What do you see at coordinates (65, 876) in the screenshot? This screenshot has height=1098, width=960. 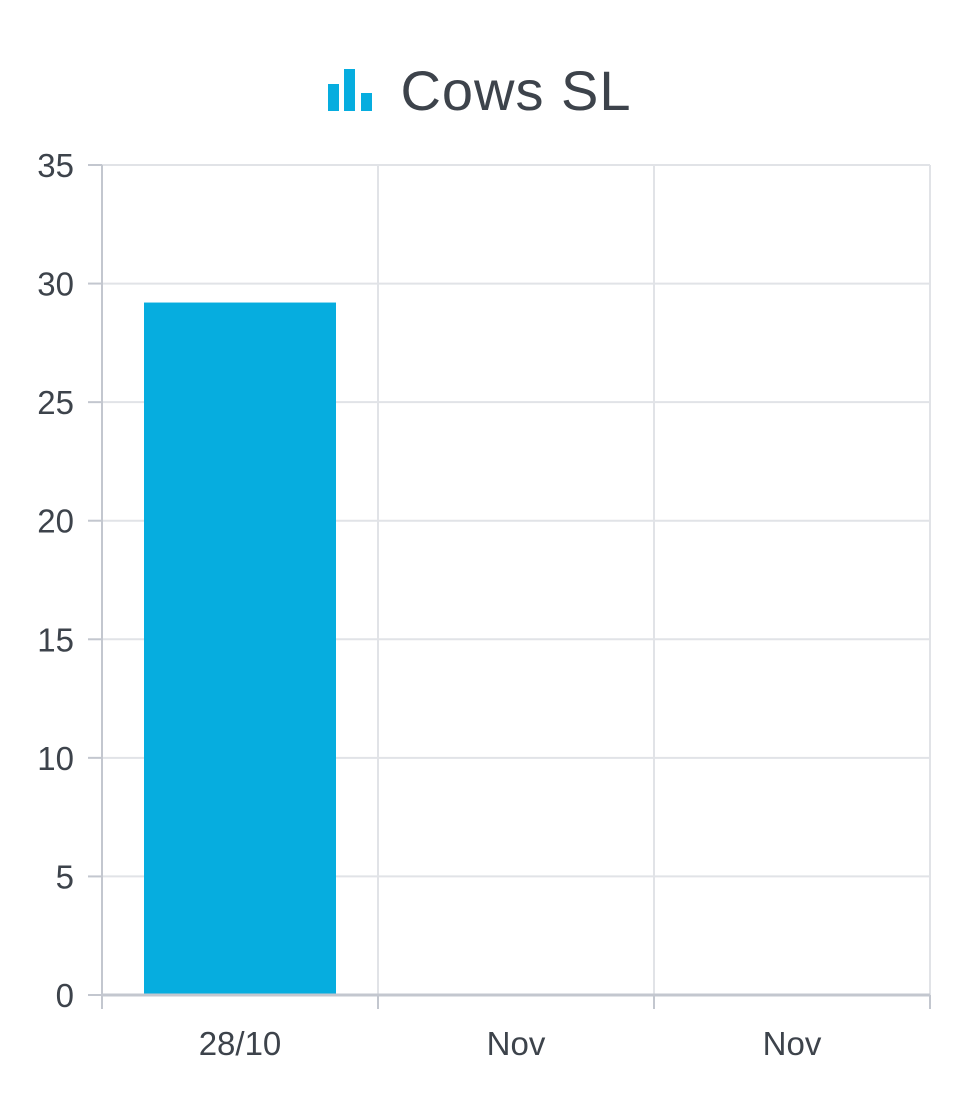 I see `y-tick-label: 5` at bounding box center [65, 876].